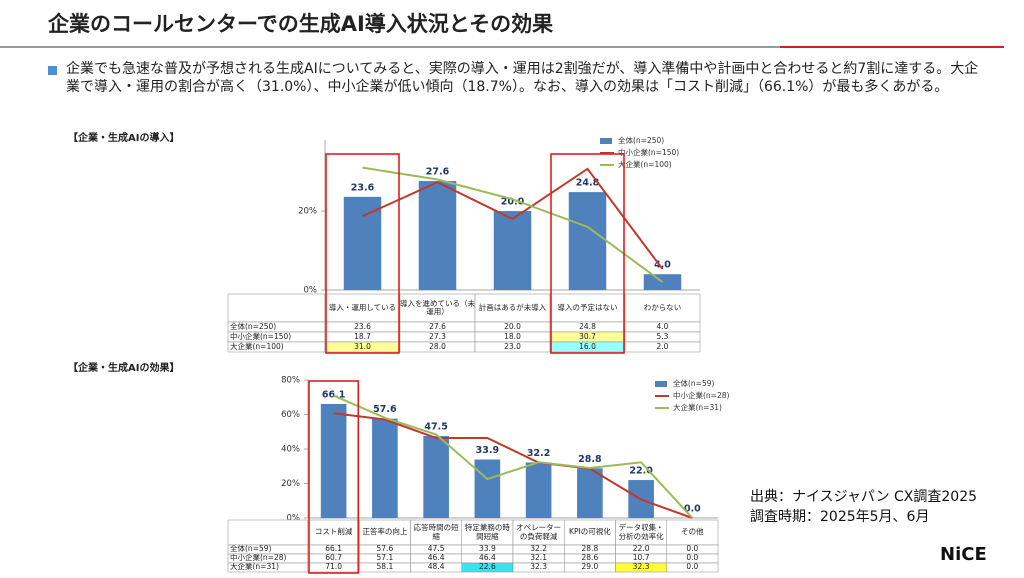 This screenshot has width=1024, height=578. I want to click on y-tick-label: 60%, so click(290, 415).